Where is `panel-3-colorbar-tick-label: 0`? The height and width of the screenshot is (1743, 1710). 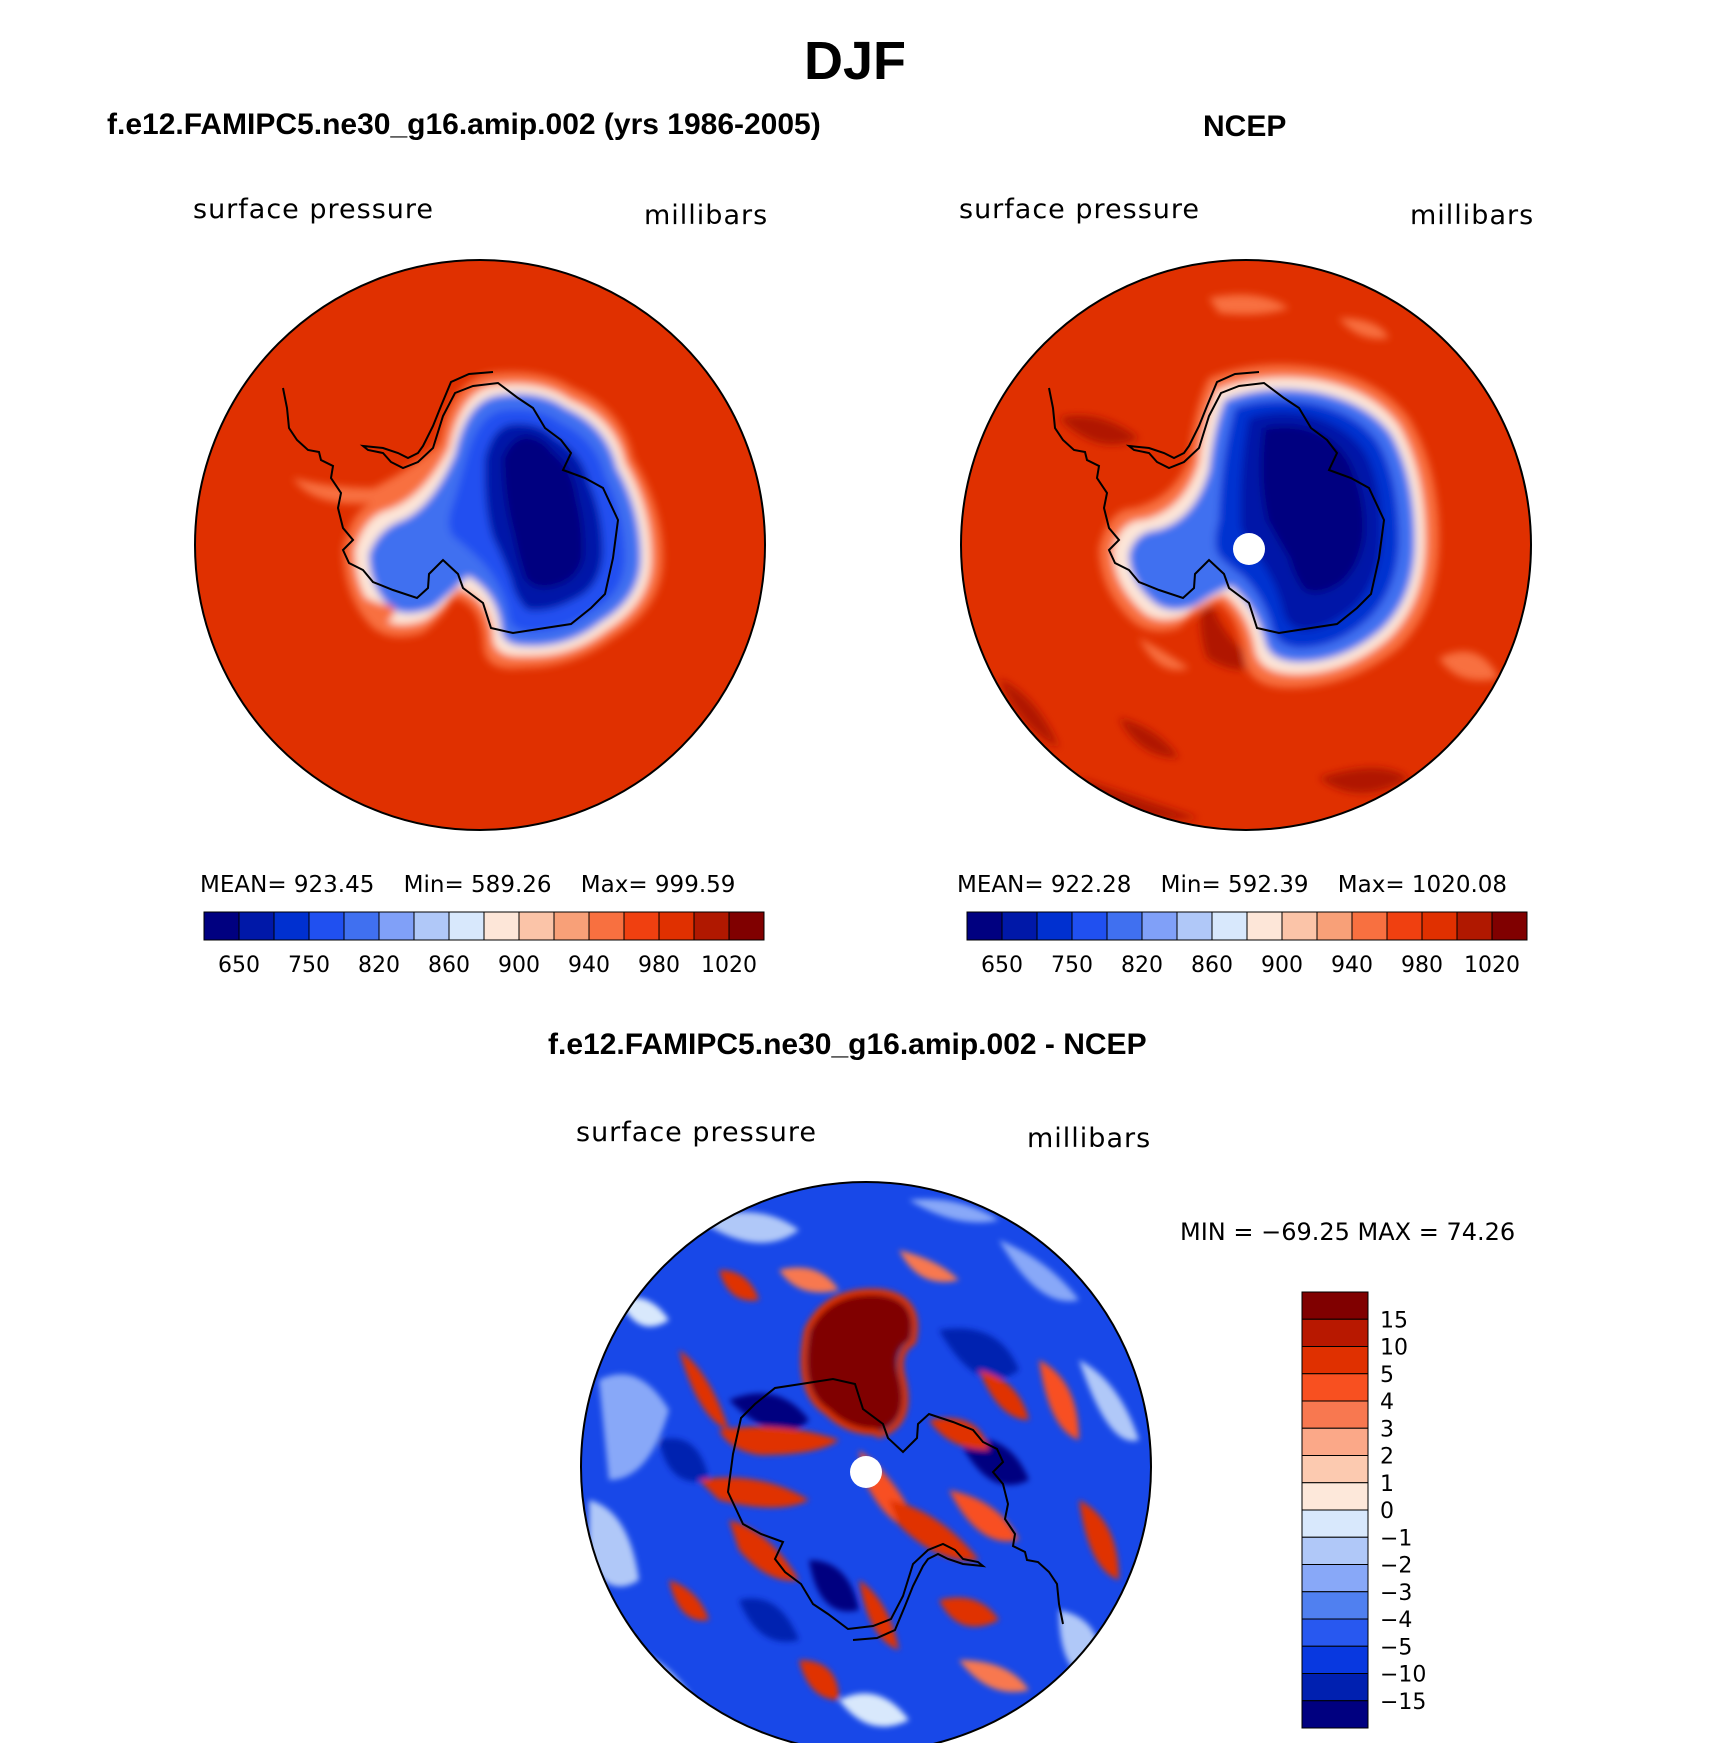
panel-3-colorbar-tick-label: 0 is located at coordinates (1387, 1511).